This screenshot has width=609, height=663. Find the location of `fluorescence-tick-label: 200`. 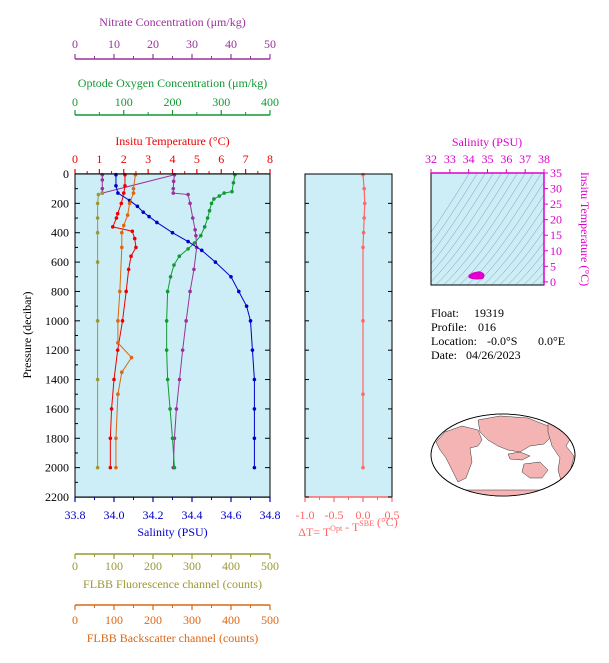

fluorescence-tick-label: 200 is located at coordinates (153, 566).